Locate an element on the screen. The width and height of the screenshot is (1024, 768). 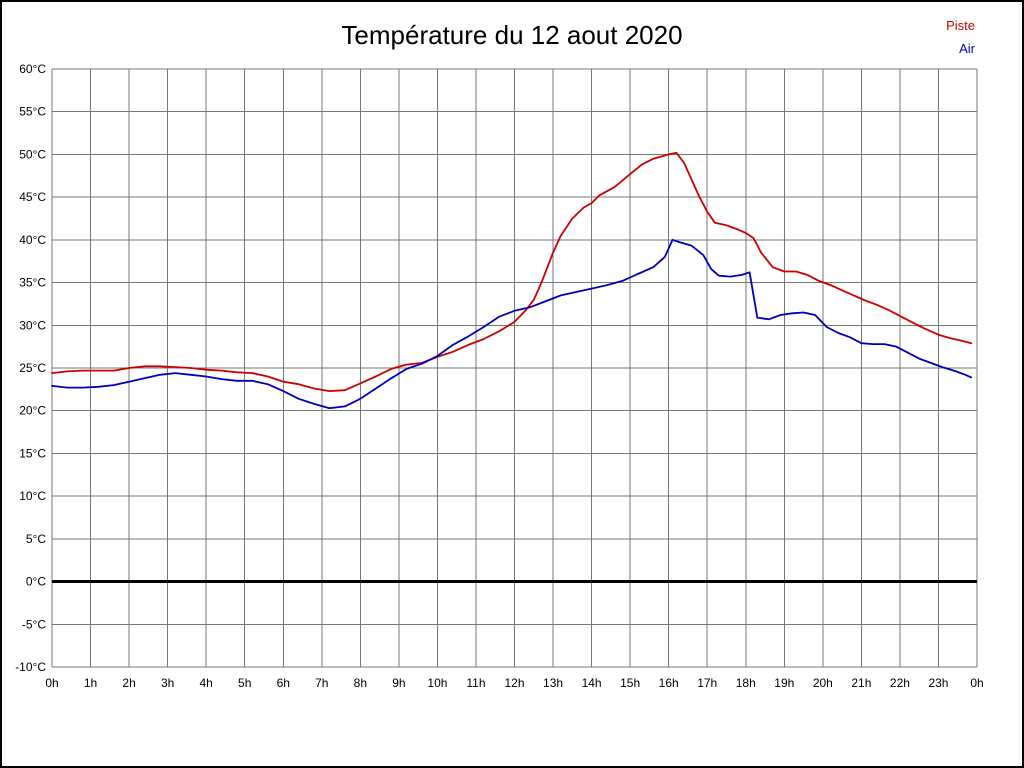
y-tick-label: 25°C is located at coordinates (32, 368).